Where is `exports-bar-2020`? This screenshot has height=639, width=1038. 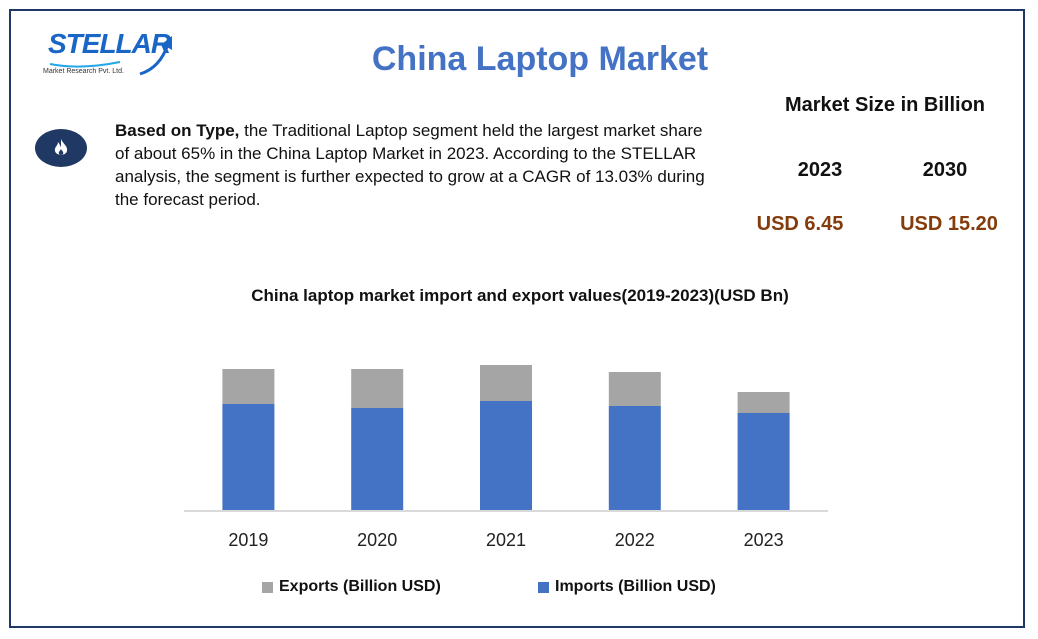 exports-bar-2020 is located at coordinates (377, 388).